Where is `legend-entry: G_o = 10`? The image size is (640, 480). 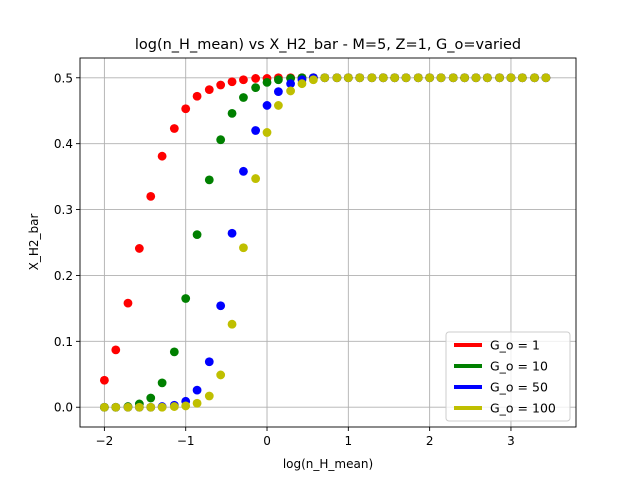 legend-entry: G_o = 10 is located at coordinates (519, 366).